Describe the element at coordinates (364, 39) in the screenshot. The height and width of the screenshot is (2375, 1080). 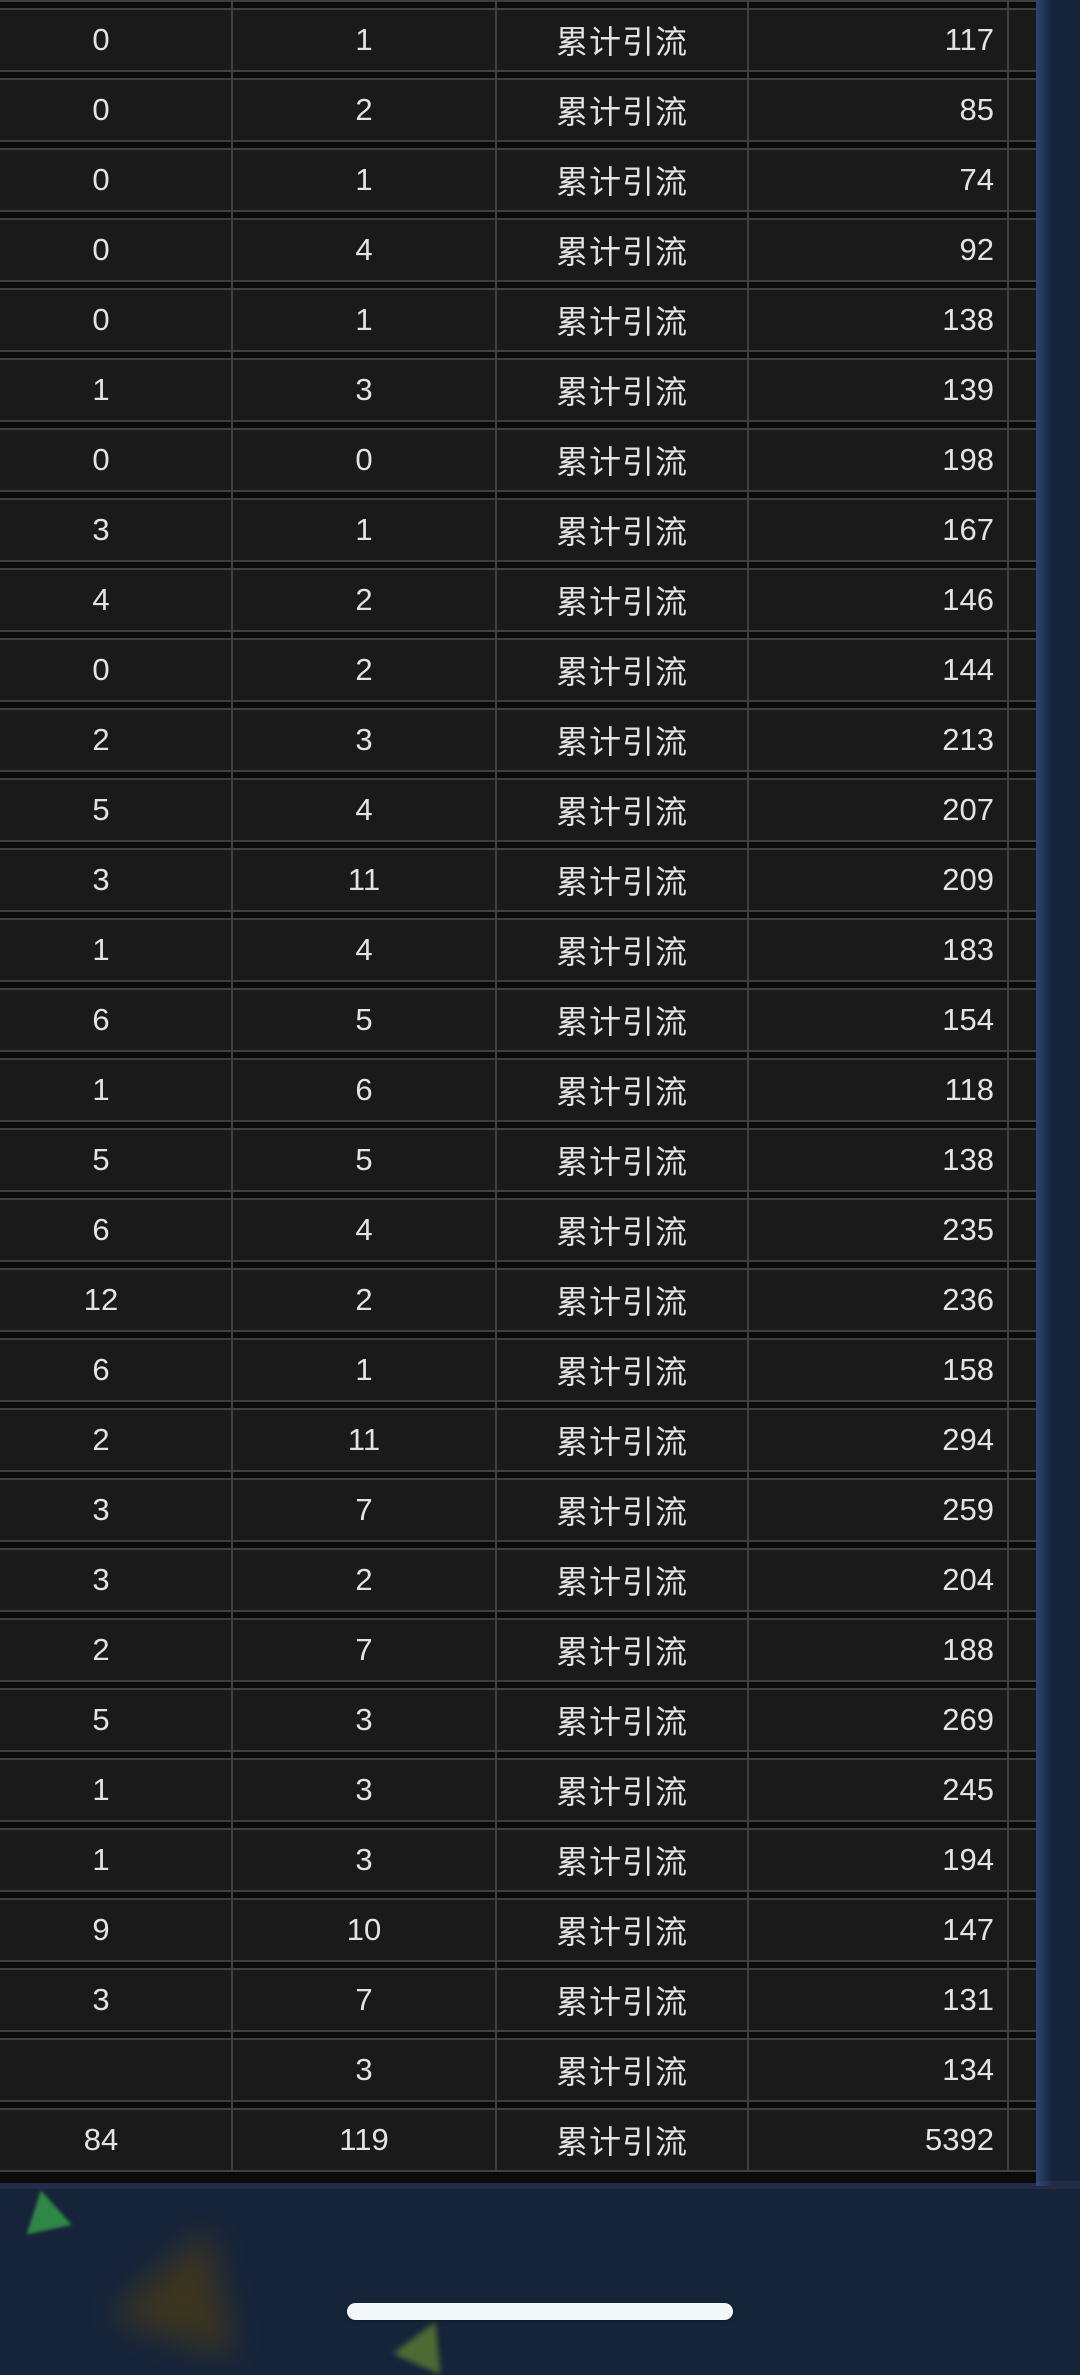
I see `cell-col2: 1` at that location.